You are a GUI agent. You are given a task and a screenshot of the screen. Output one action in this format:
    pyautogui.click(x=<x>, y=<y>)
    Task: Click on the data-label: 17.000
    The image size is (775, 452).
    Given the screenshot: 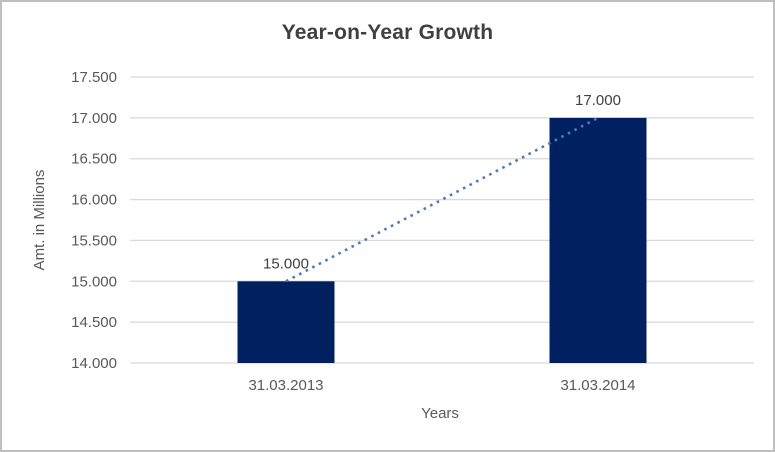 What is the action you would take?
    pyautogui.click(x=598, y=100)
    